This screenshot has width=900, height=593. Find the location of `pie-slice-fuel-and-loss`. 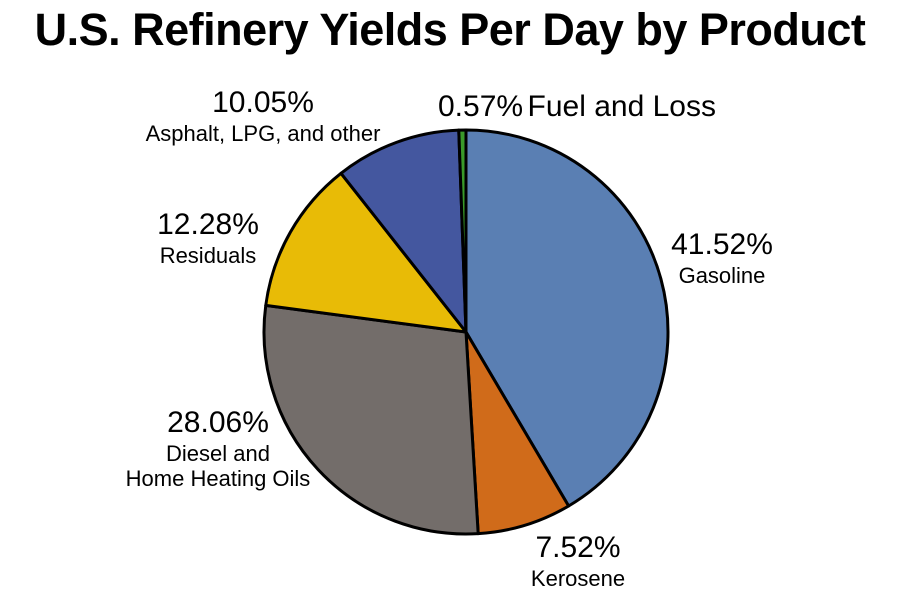

pie-slice-fuel-and-loss is located at coordinates (462, 231).